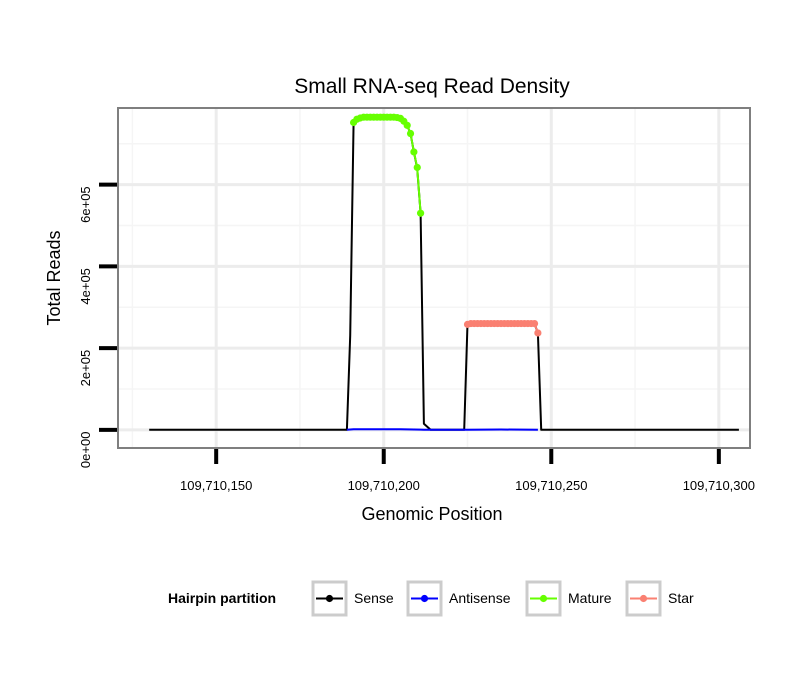 The height and width of the screenshot is (690, 810). I want to click on x-axis-title: Genomic Position, so click(431, 514).